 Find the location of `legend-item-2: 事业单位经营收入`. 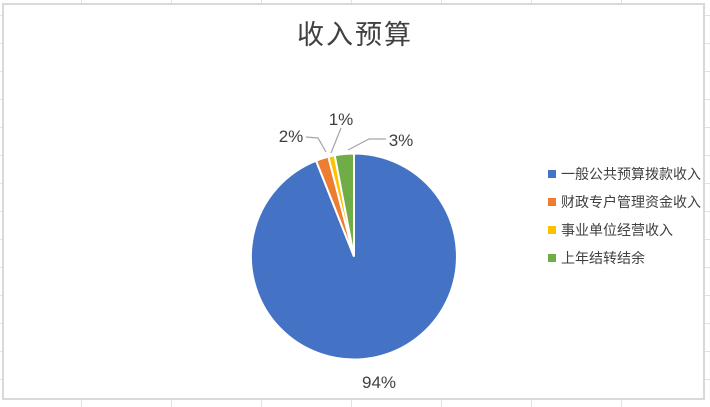

legend-item-2: 事业单位经营收入 is located at coordinates (624, 230).